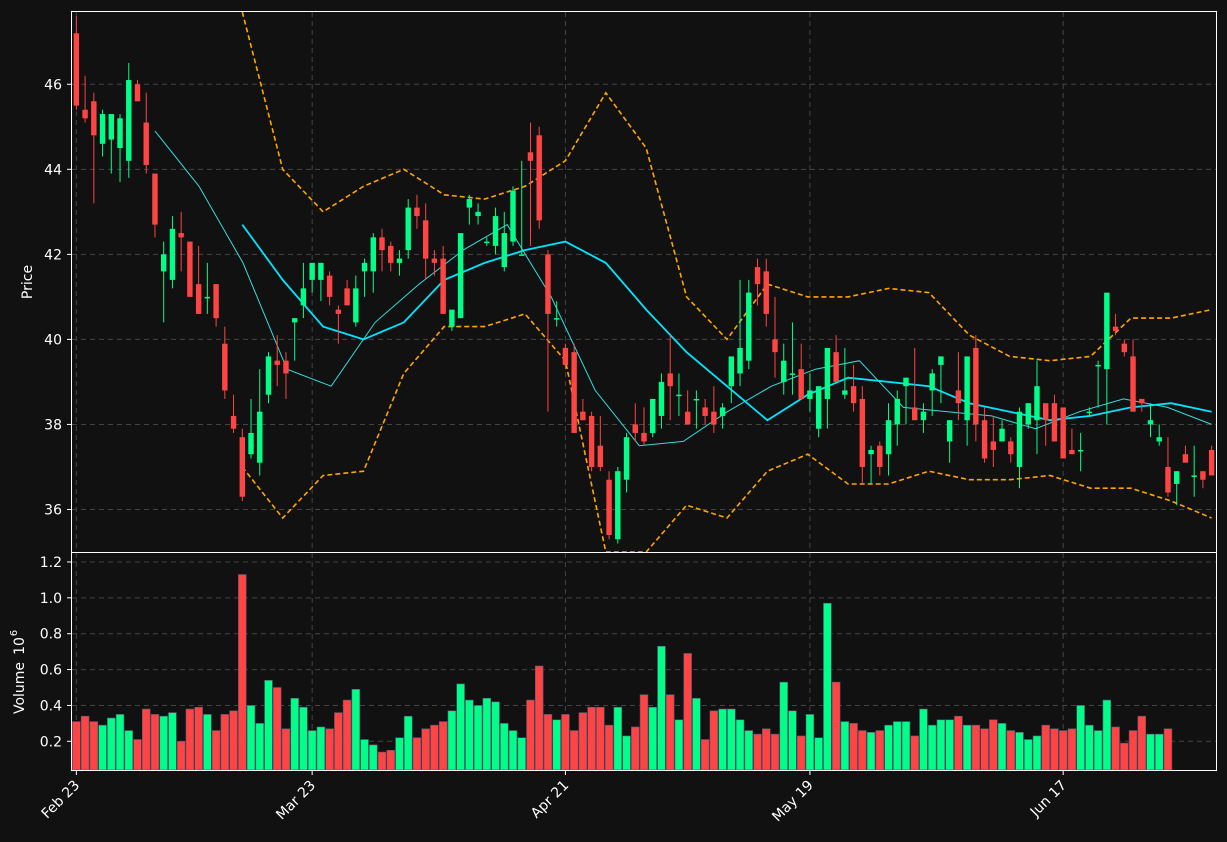 The height and width of the screenshot is (842, 1227). Describe the element at coordinates (53, 510) in the screenshot. I see `price-tick-label: 36` at that location.